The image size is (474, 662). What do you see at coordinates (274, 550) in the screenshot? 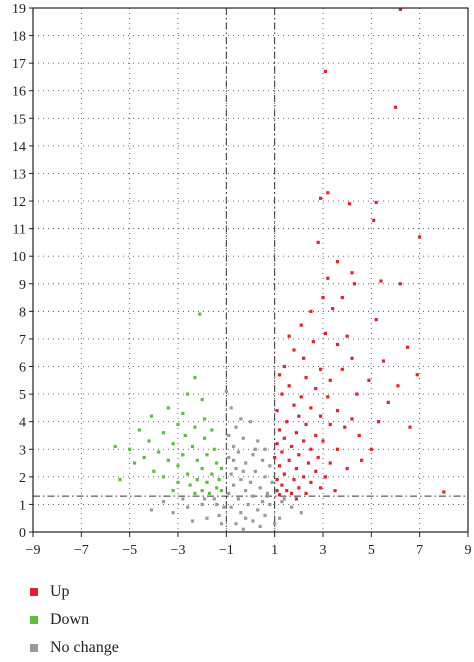
I see `x-tick-label: 1` at bounding box center [274, 550].